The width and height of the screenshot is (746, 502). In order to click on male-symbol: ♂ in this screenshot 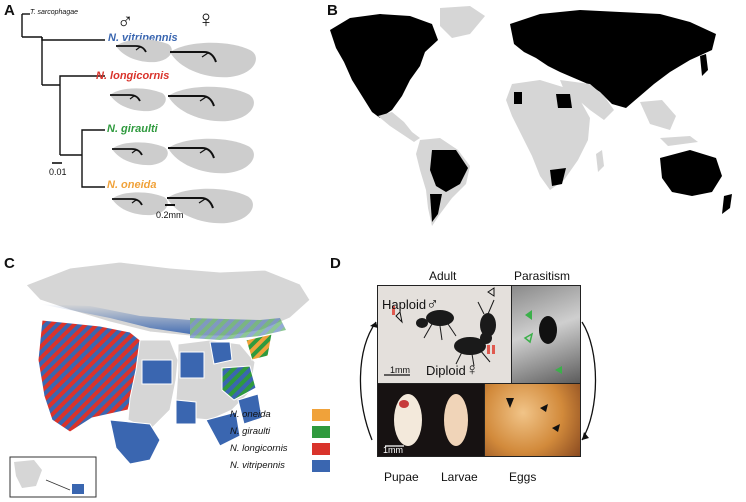, I will do `click(125, 20)`.